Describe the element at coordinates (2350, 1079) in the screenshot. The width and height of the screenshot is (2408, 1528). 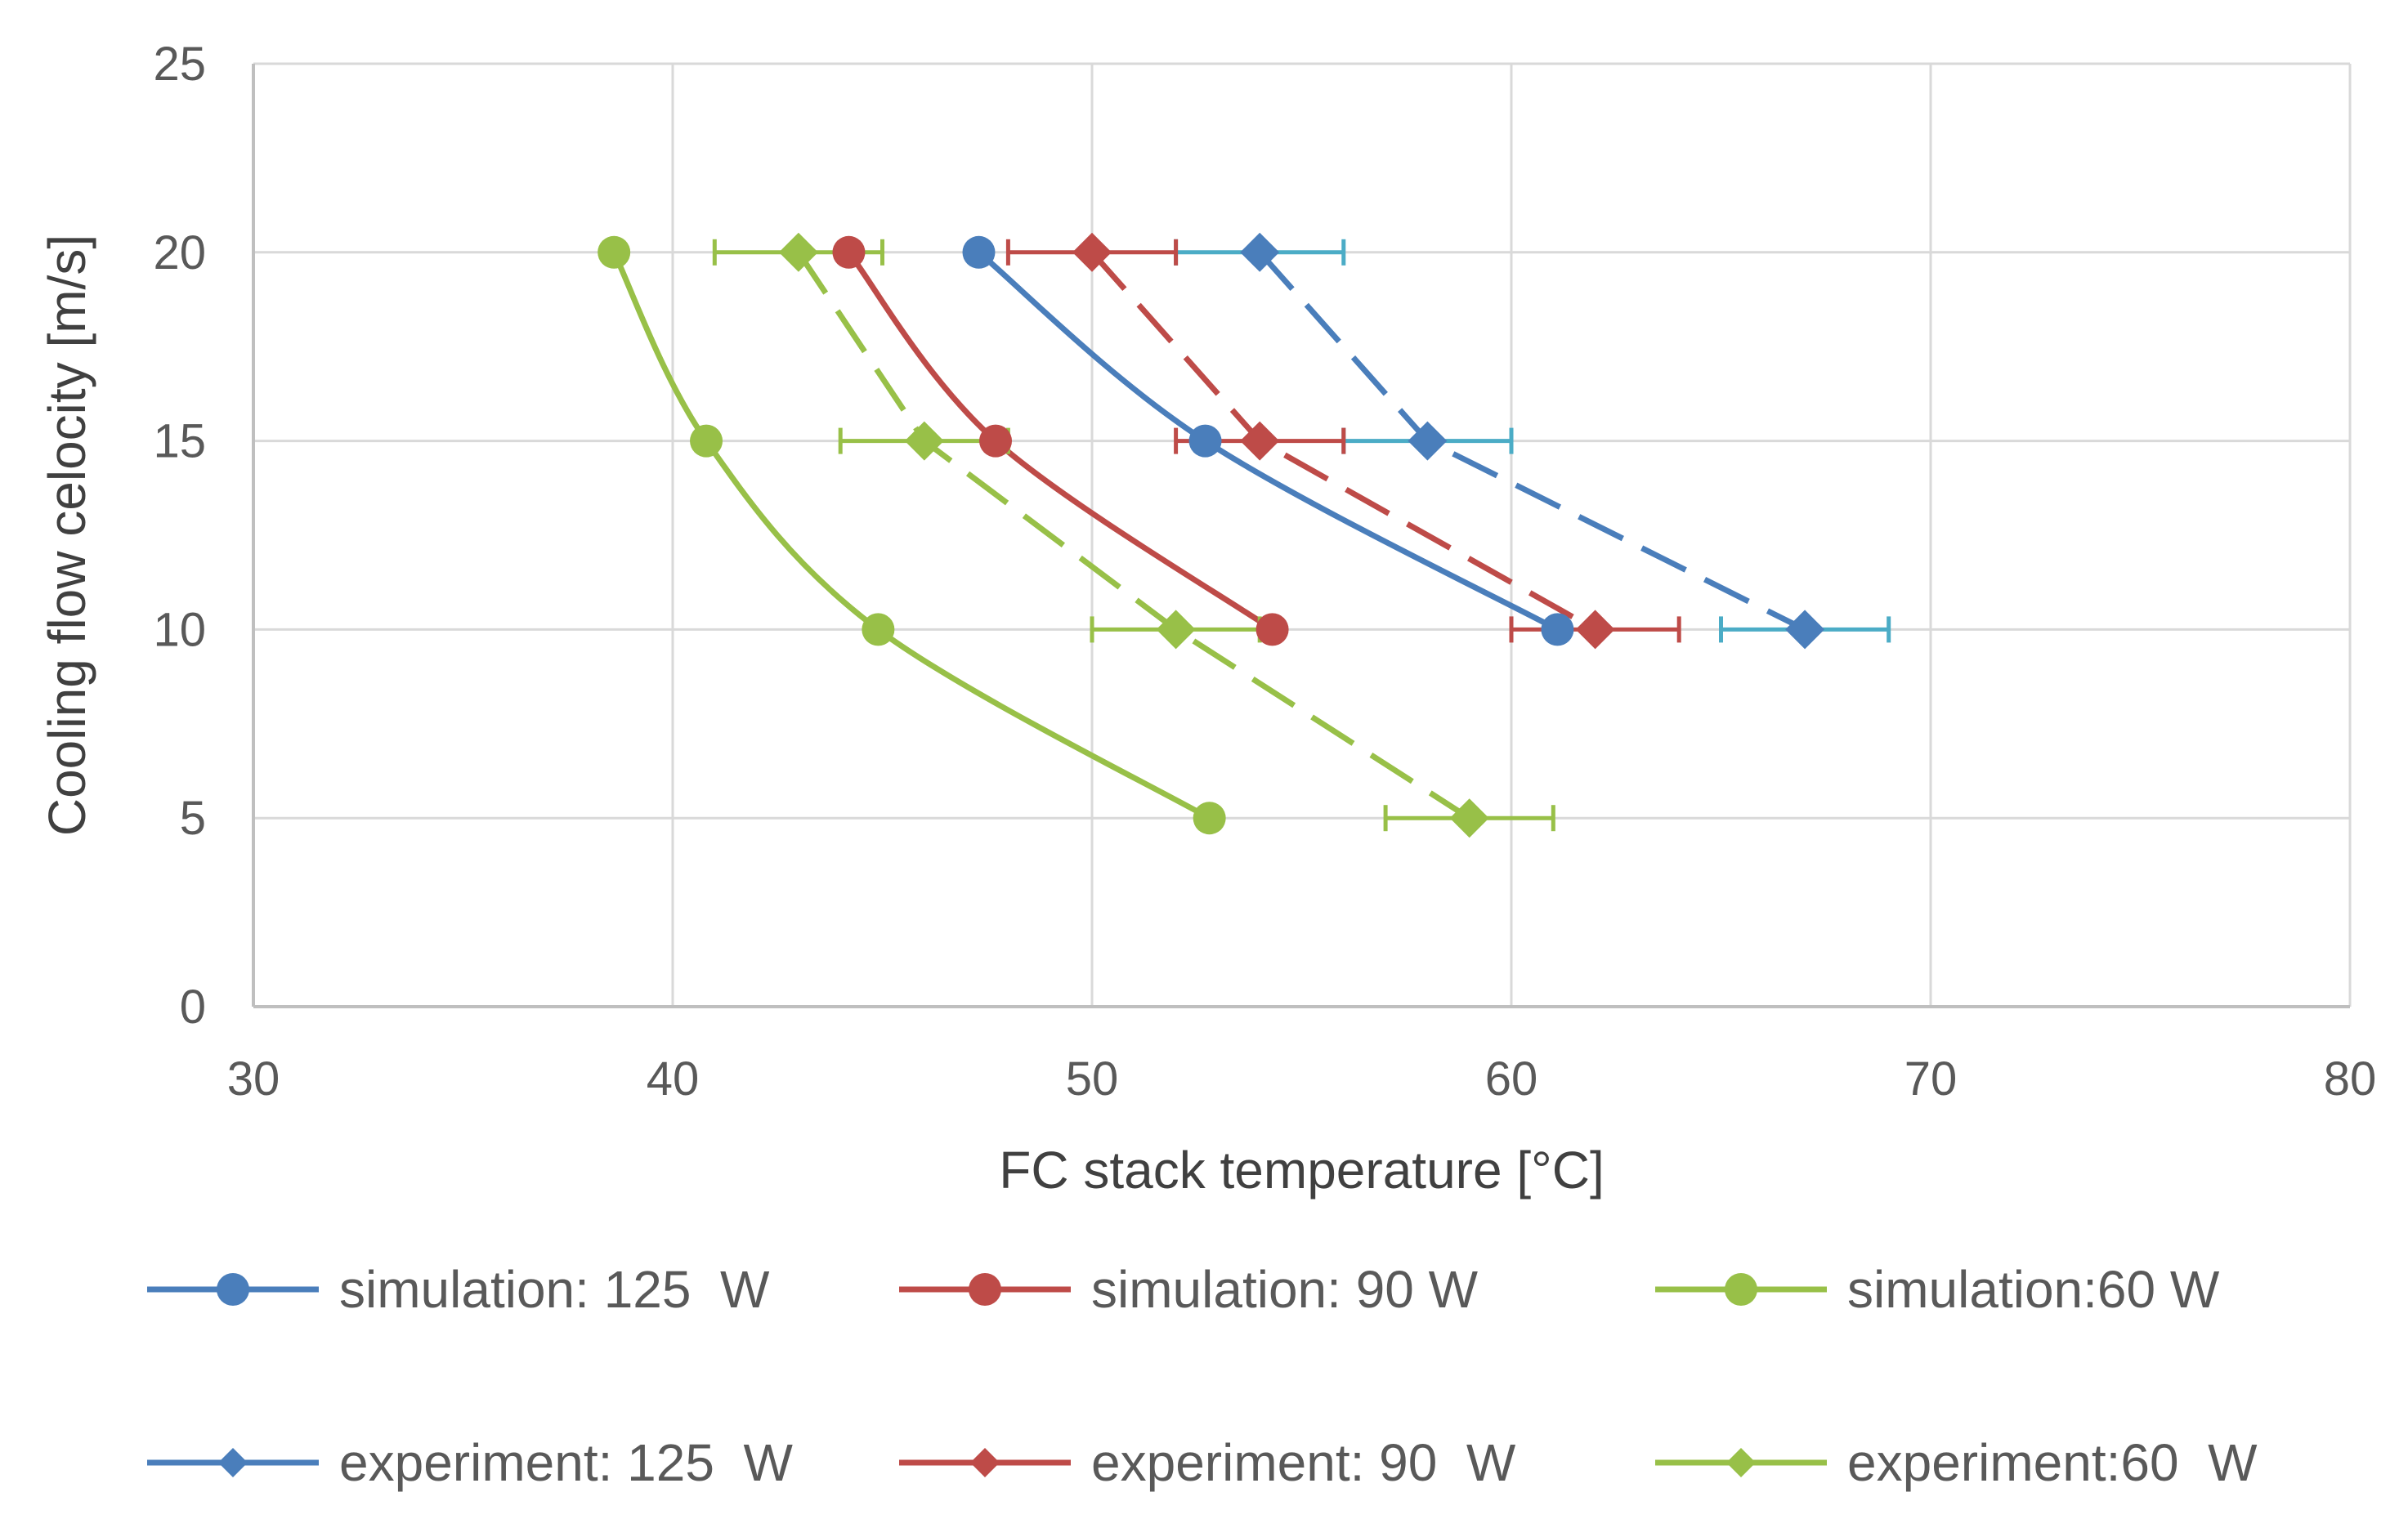
I see `x-tick-label: 80` at that location.